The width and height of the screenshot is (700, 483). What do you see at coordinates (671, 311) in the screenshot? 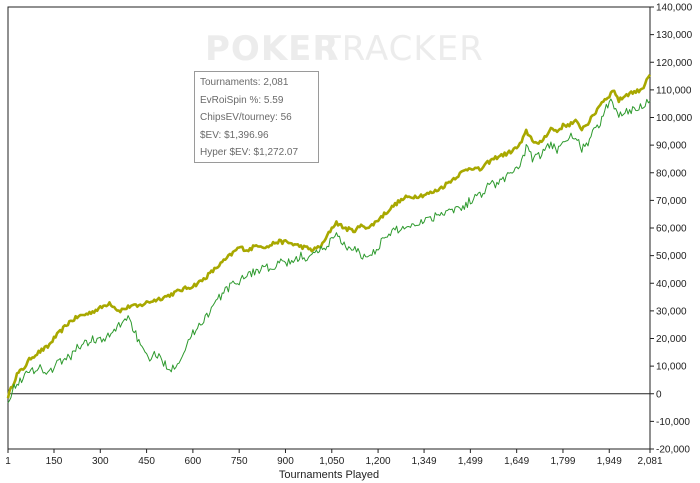
I see `y-tick-label: 30,000` at bounding box center [671, 311].